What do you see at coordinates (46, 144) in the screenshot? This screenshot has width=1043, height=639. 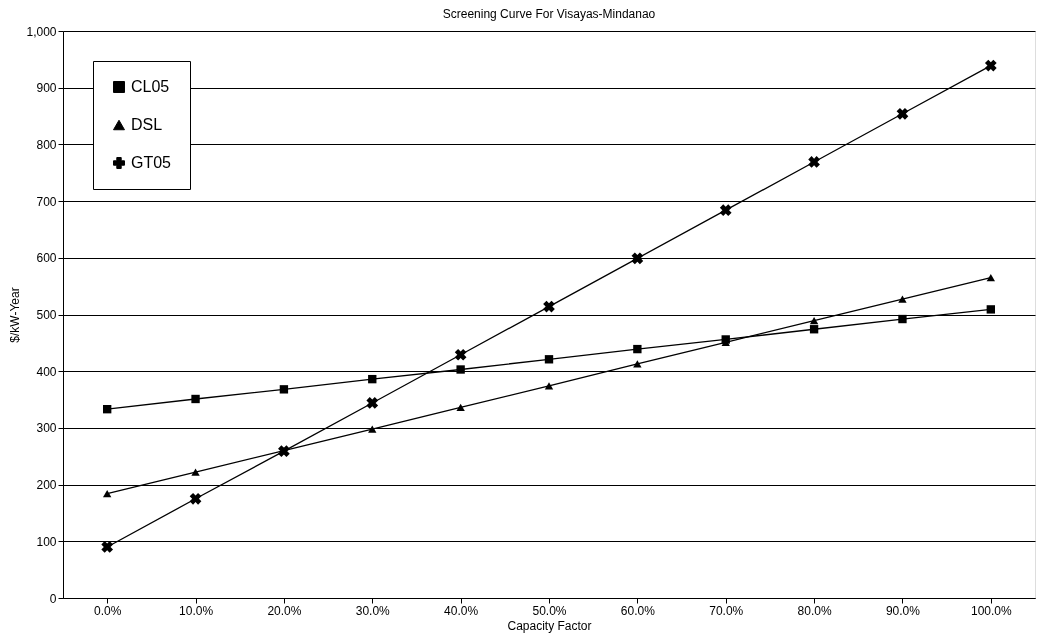 I see `y-tick-label: 800` at bounding box center [46, 144].